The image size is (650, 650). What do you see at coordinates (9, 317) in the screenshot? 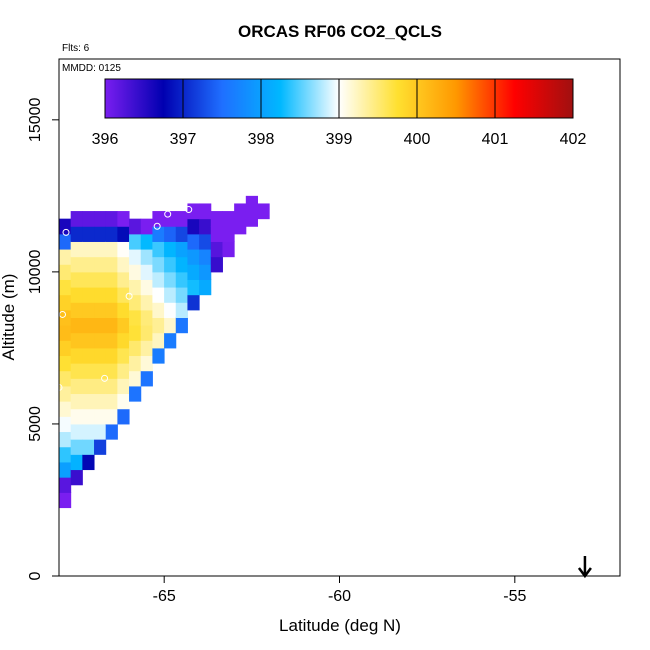
I see `y-axis-label: Altitude (m)` at bounding box center [9, 317].